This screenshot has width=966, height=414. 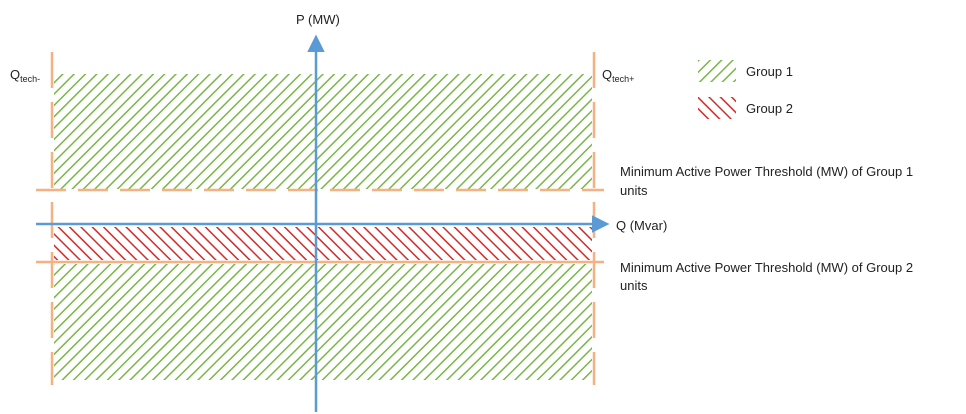 I want to click on group2-region, so click(x=323, y=243).